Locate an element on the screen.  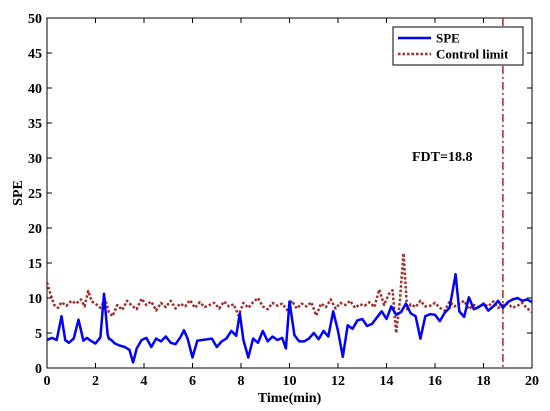
legend-label-spe: SPE is located at coordinates (448, 38).